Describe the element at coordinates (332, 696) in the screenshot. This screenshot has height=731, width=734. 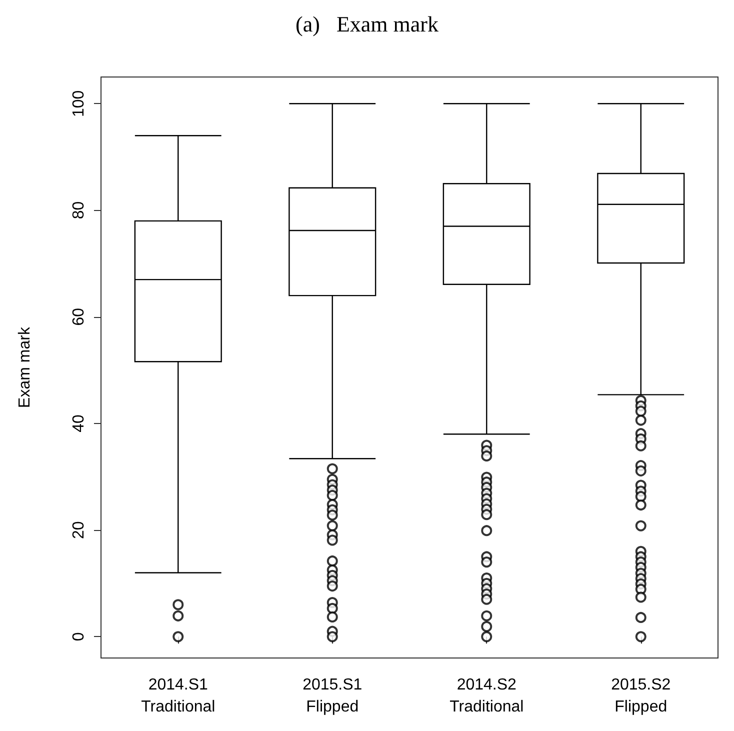
I see `x-tick-label: 2015.S1 Flipped` at that location.